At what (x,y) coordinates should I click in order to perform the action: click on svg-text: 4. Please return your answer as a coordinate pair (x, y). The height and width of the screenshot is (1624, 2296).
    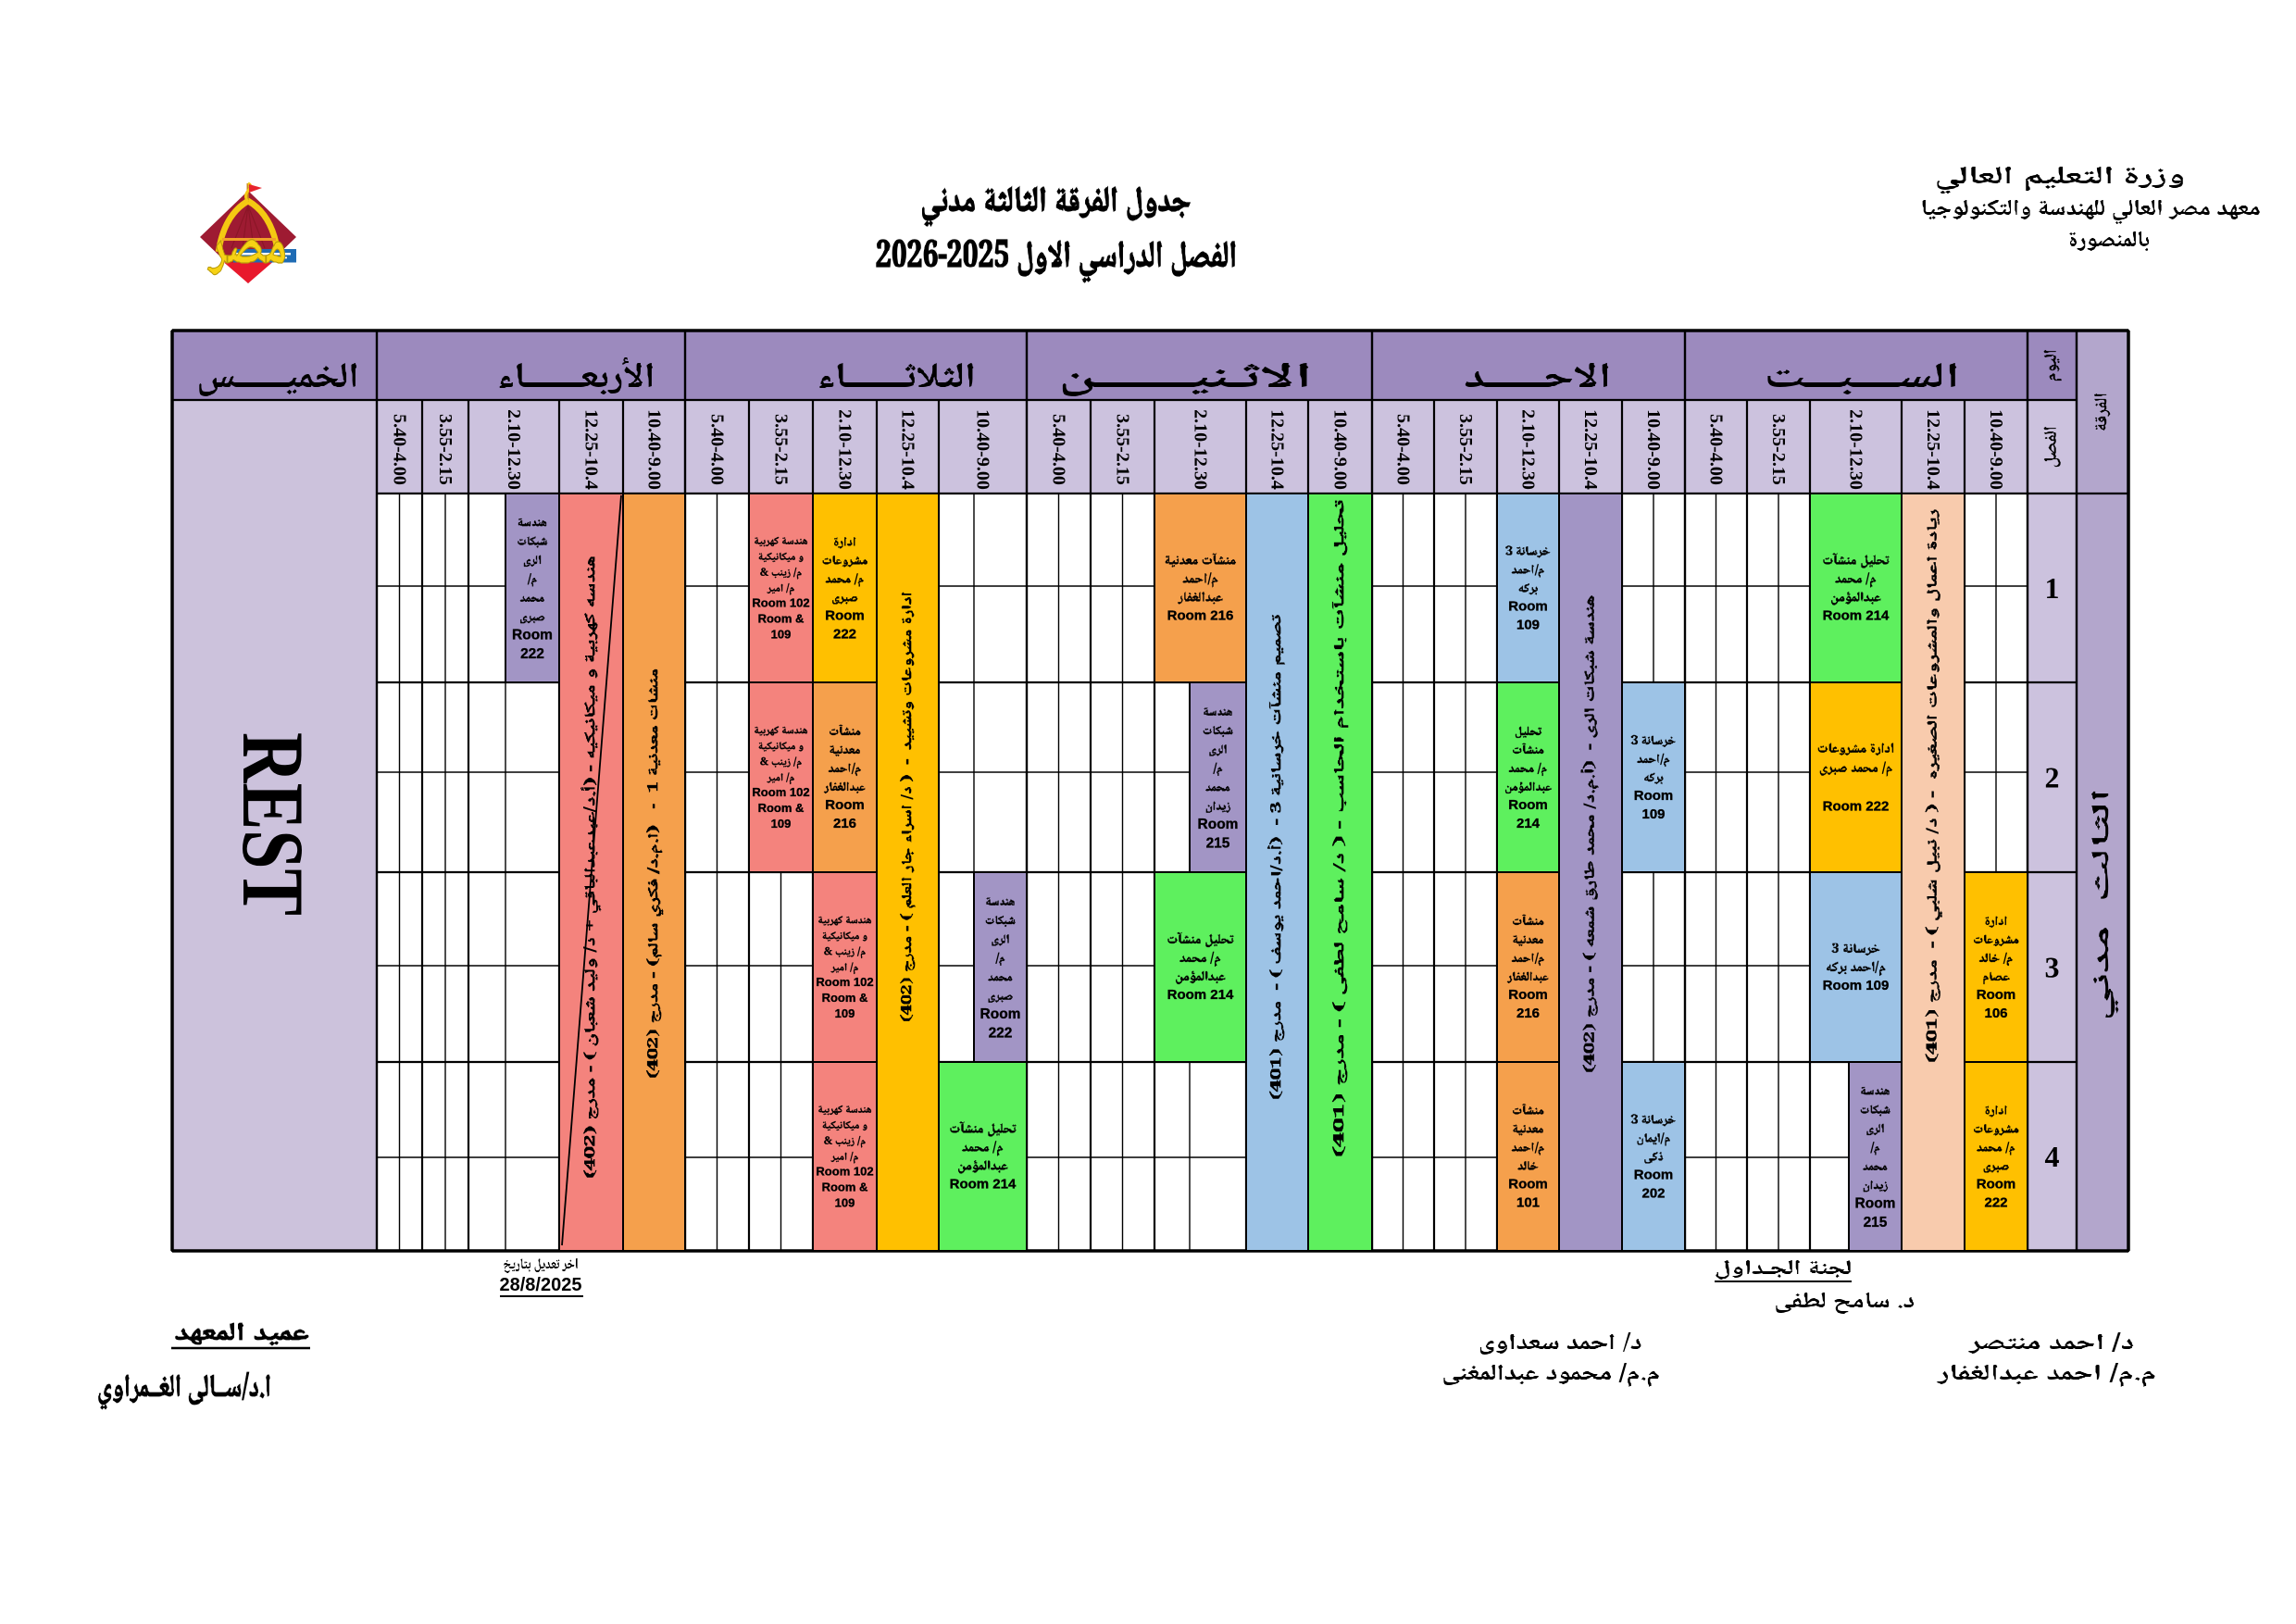
    Looking at the image, I should click on (2052, 1156).